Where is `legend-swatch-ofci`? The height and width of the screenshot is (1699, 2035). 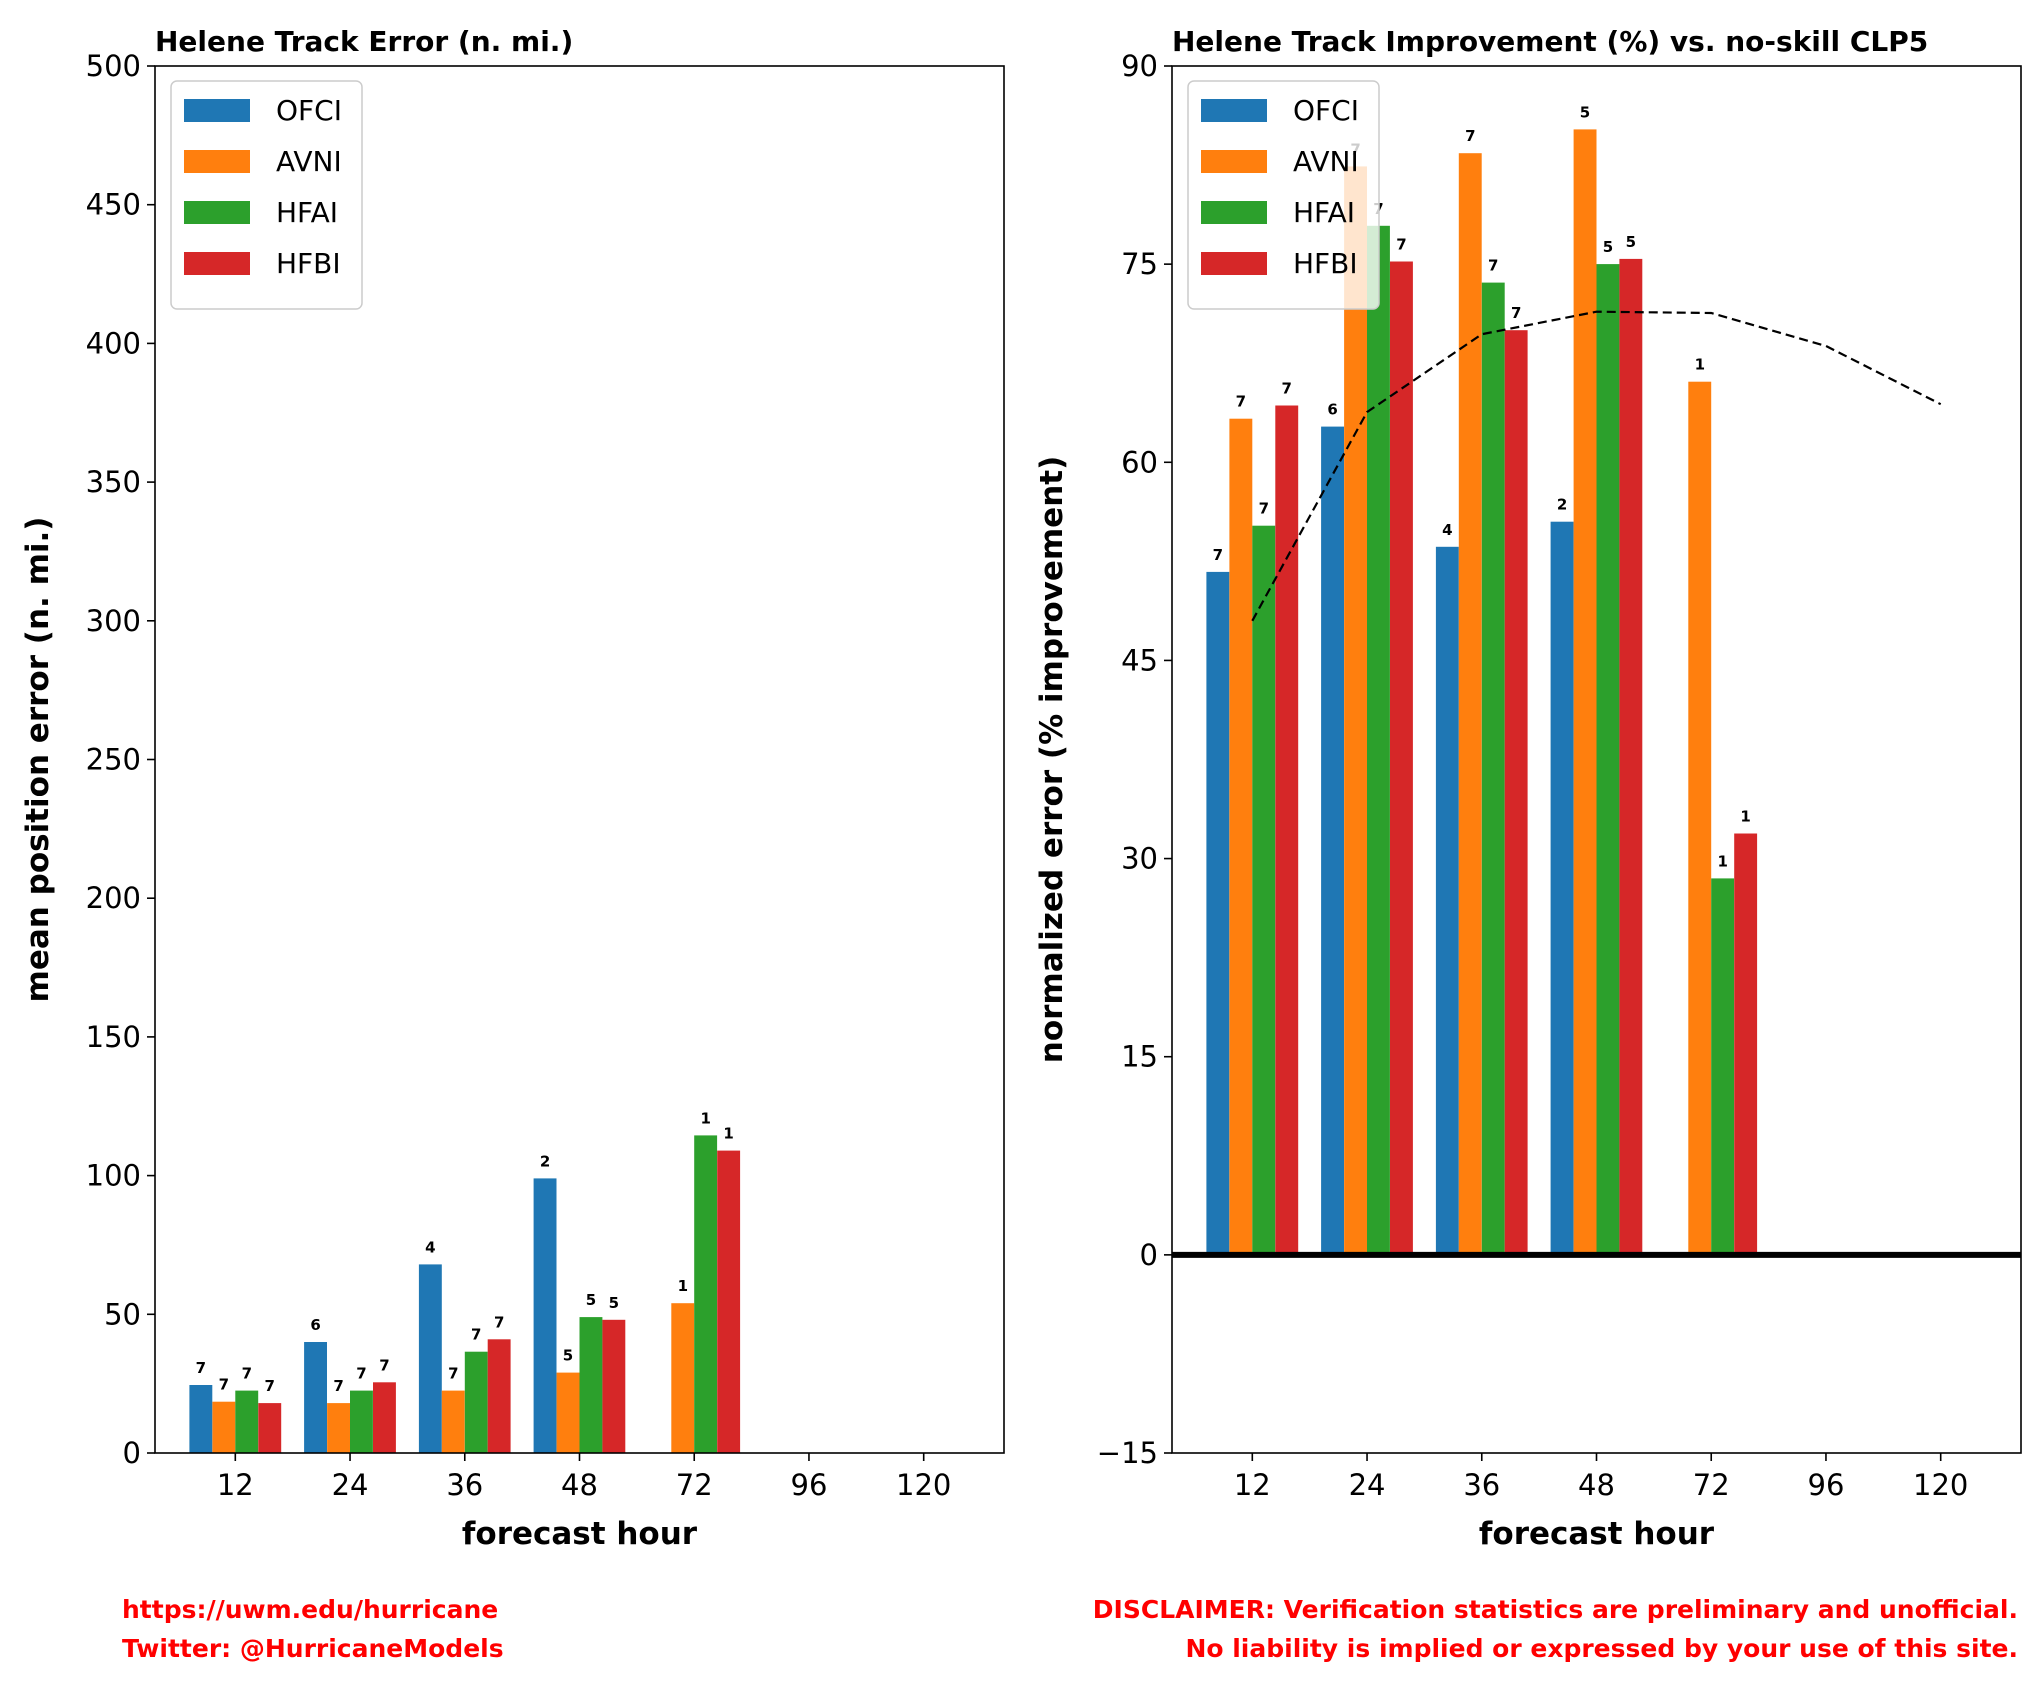 legend-swatch-ofci is located at coordinates (1234, 110).